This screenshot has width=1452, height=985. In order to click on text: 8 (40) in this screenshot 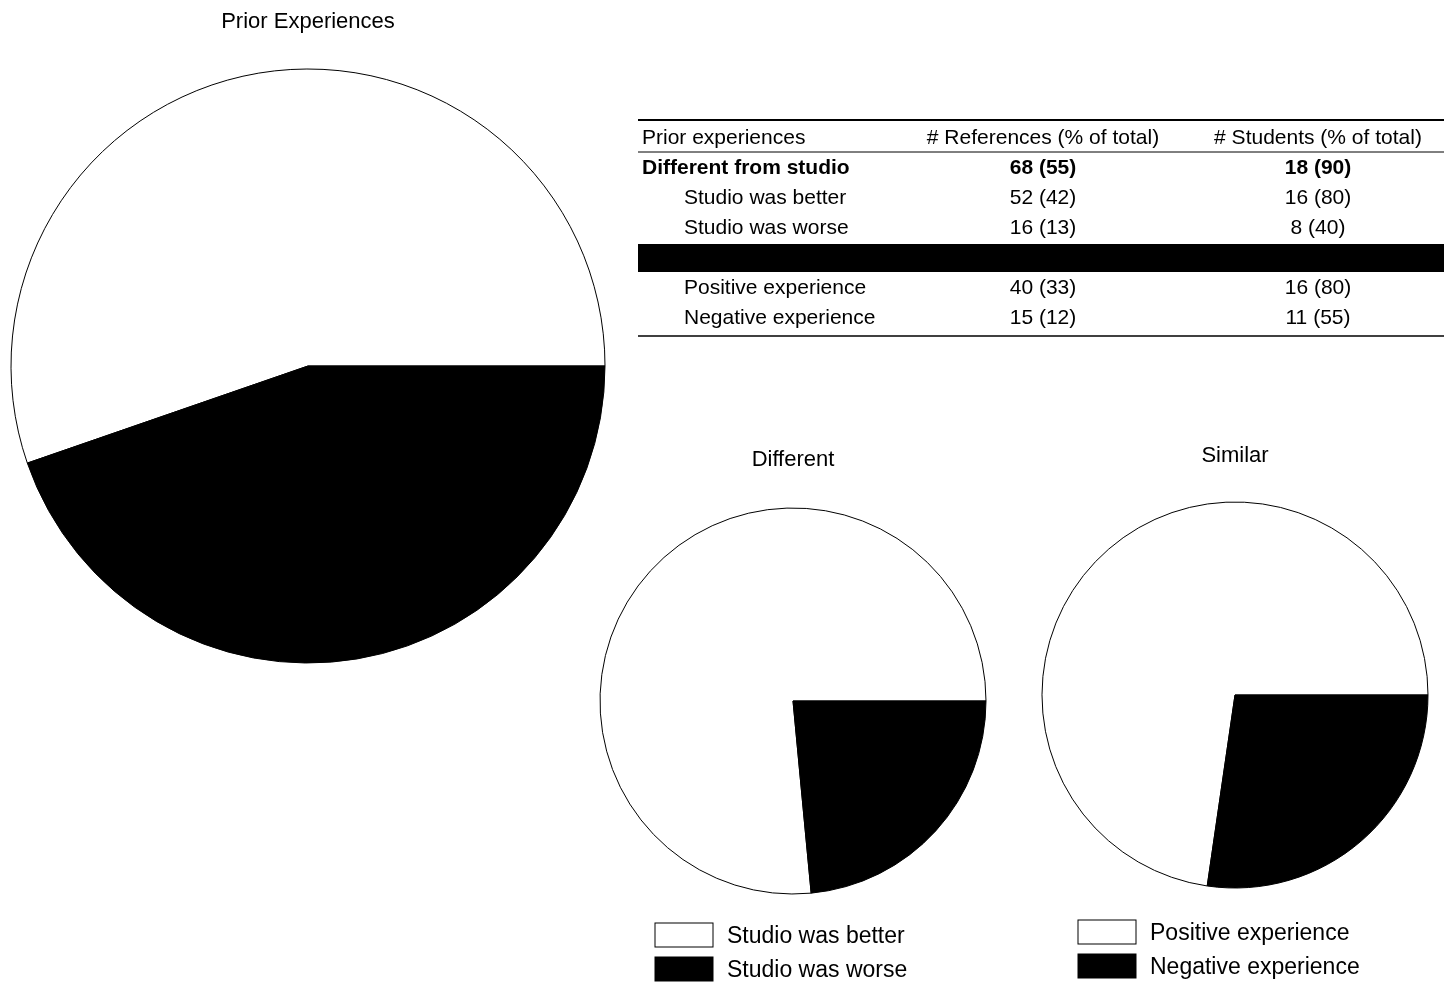, I will do `click(1318, 226)`.